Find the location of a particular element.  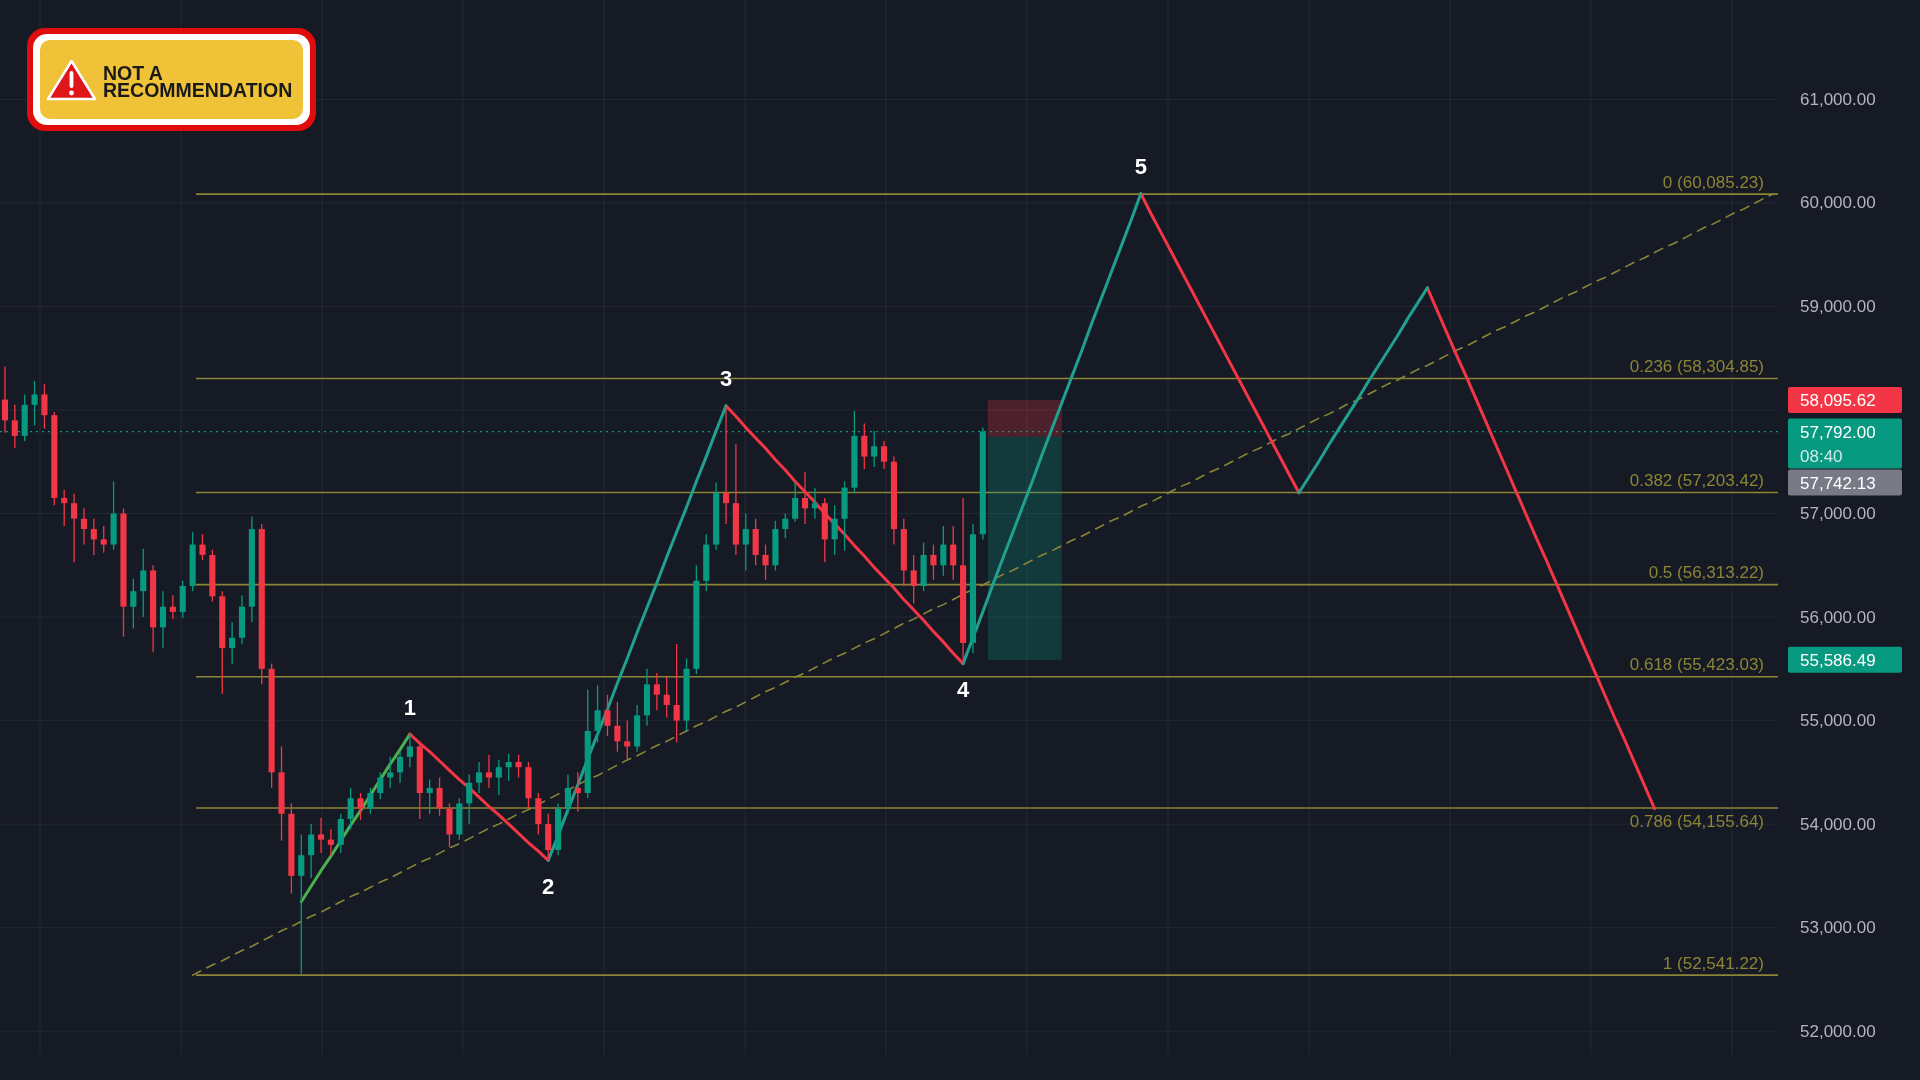

y-tick-label: 60,000.00 is located at coordinates (1838, 203).